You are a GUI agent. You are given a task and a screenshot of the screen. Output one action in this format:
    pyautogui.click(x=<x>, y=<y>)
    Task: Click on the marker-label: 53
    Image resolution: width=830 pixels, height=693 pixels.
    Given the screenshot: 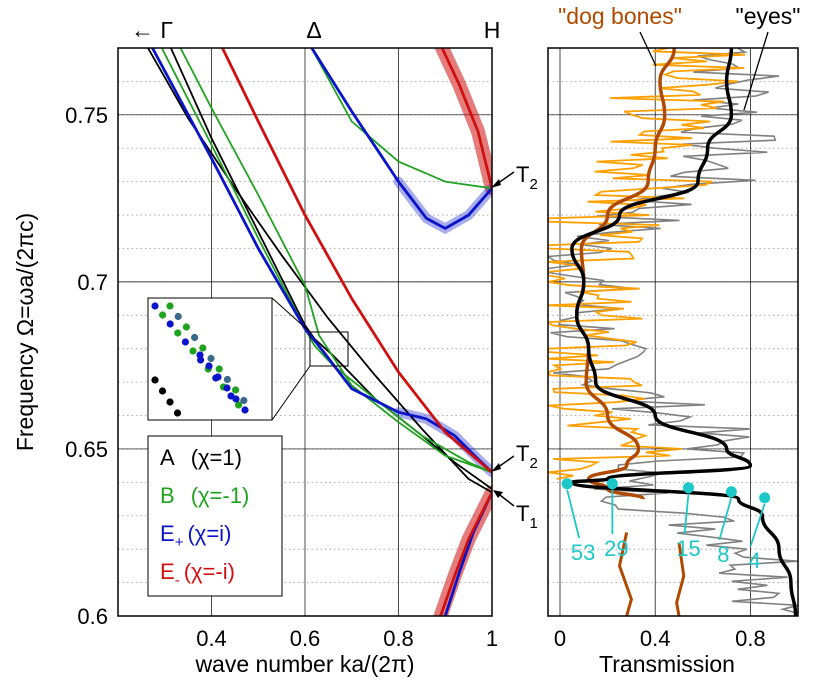 What is the action you would take?
    pyautogui.click(x=583, y=552)
    